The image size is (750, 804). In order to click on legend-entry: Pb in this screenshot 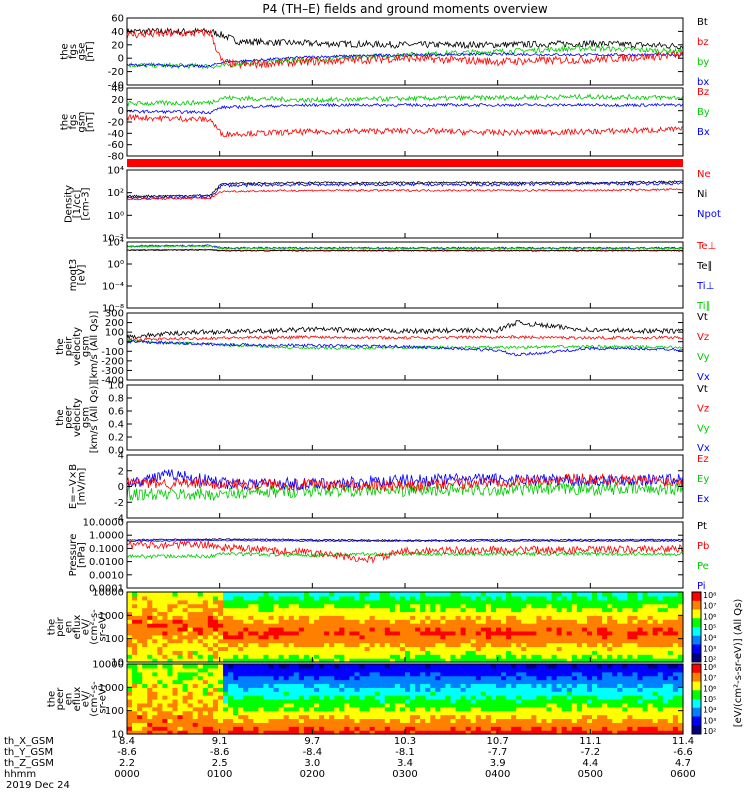, I will do `click(703, 546)`.